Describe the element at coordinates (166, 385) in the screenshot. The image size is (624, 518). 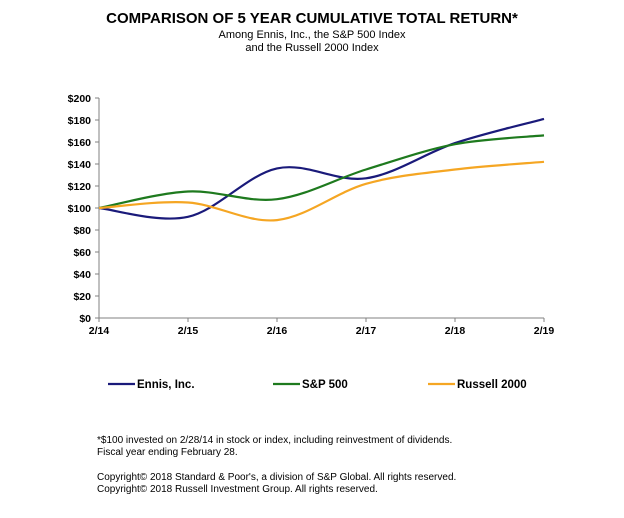
I see `legend-label: Ennis, Inc.` at that location.